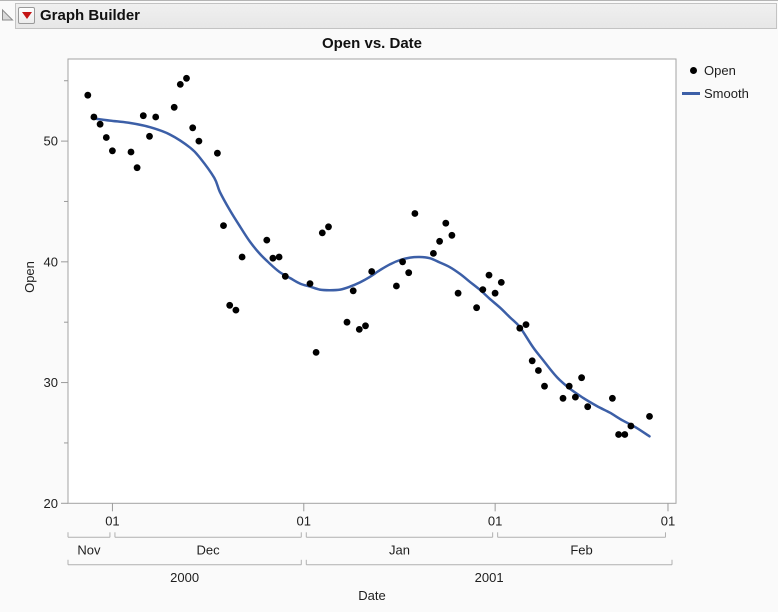 This screenshot has width=778, height=612. I want to click on report-title: Graph Builder, so click(90, 15).